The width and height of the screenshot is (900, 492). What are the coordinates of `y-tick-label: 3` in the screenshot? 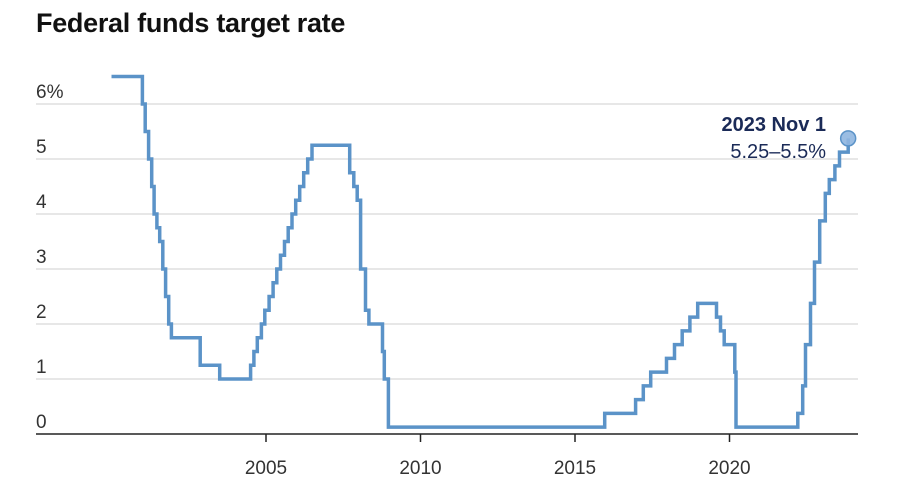 It's located at (41, 257).